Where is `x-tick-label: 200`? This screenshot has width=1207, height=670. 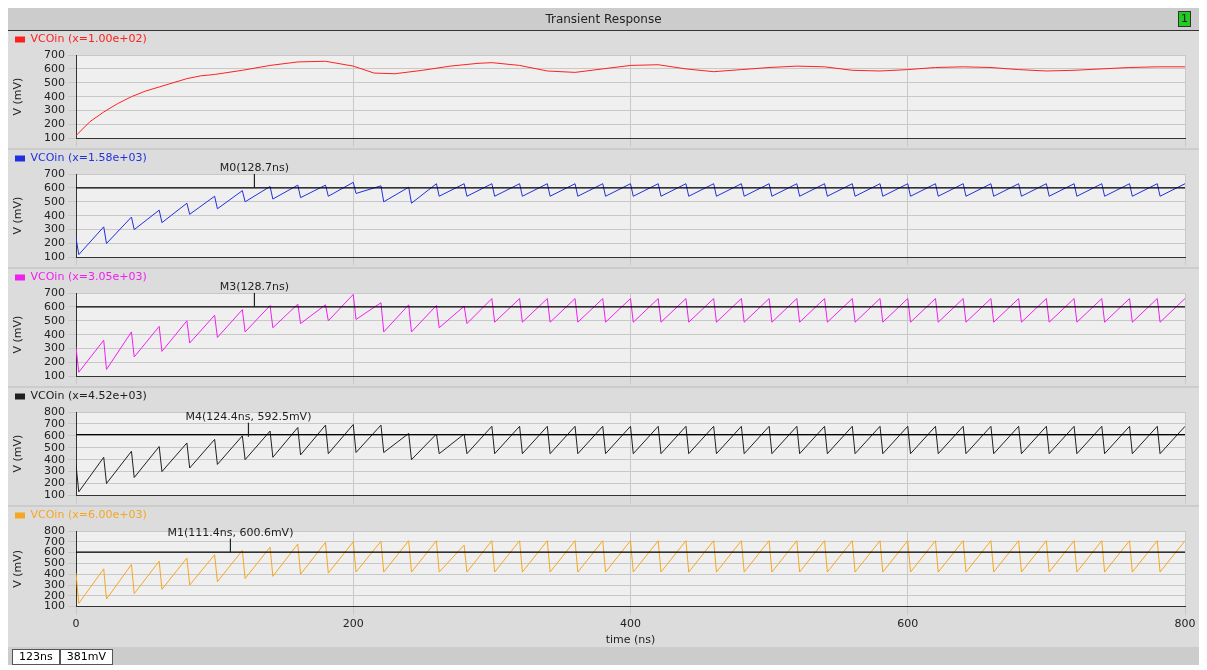 x-tick-label: 200 is located at coordinates (353, 624).